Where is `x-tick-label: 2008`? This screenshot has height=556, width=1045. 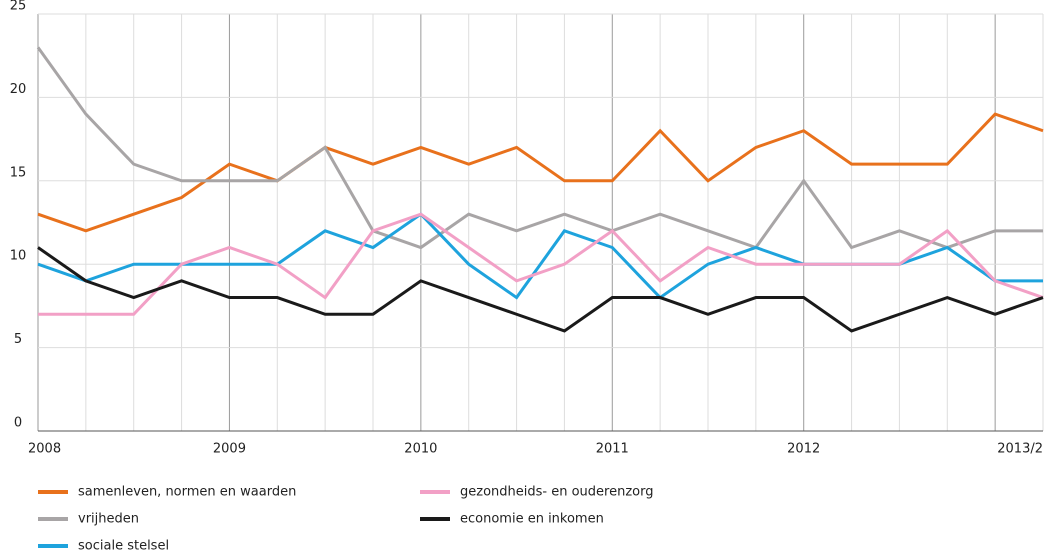 x-tick-label: 2008 is located at coordinates (44, 449).